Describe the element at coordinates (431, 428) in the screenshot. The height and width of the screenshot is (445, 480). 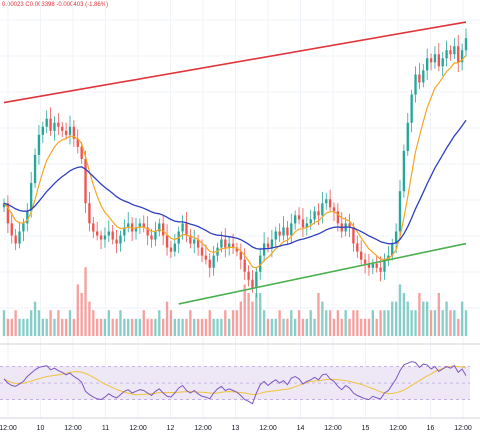
I see `x-tick-label: 16` at that location.